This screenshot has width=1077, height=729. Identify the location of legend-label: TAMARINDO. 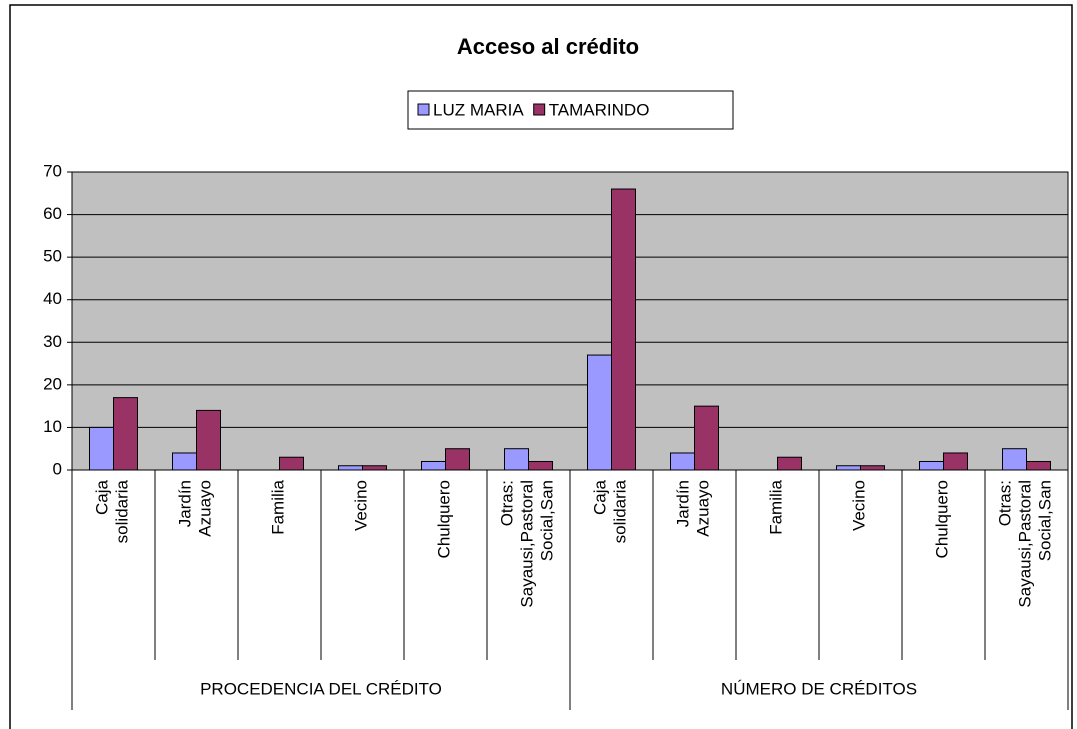
(599, 109).